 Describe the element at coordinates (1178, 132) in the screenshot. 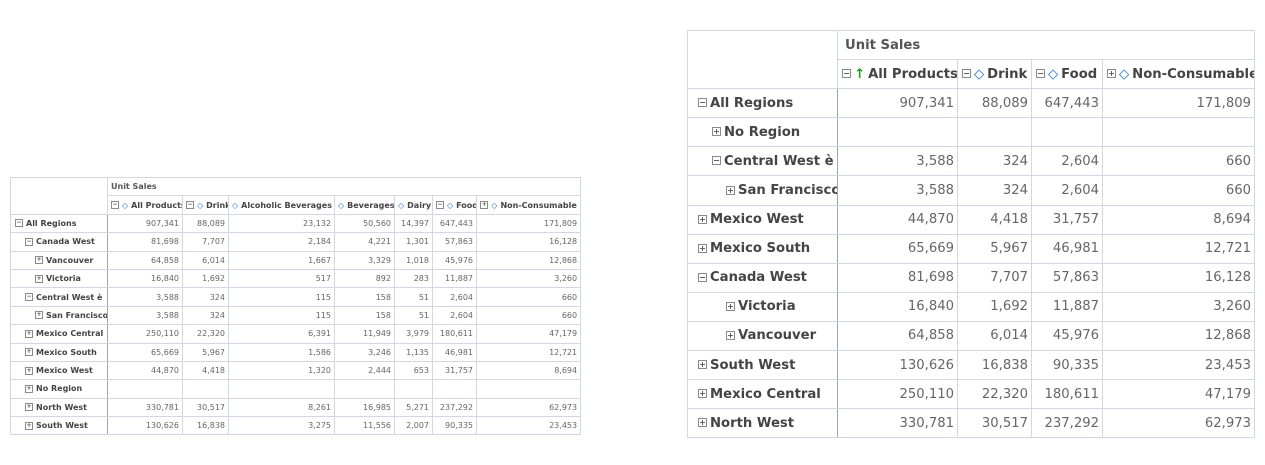

I see `large-cell` at that location.